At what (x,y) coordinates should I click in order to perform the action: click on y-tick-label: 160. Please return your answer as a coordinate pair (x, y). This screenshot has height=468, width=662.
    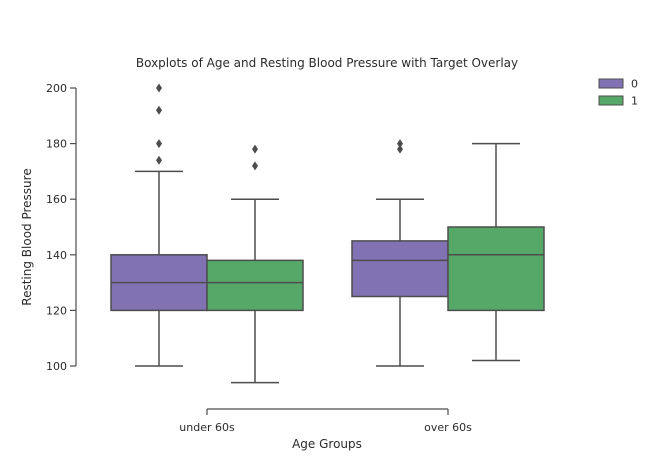
    Looking at the image, I should click on (56, 199).